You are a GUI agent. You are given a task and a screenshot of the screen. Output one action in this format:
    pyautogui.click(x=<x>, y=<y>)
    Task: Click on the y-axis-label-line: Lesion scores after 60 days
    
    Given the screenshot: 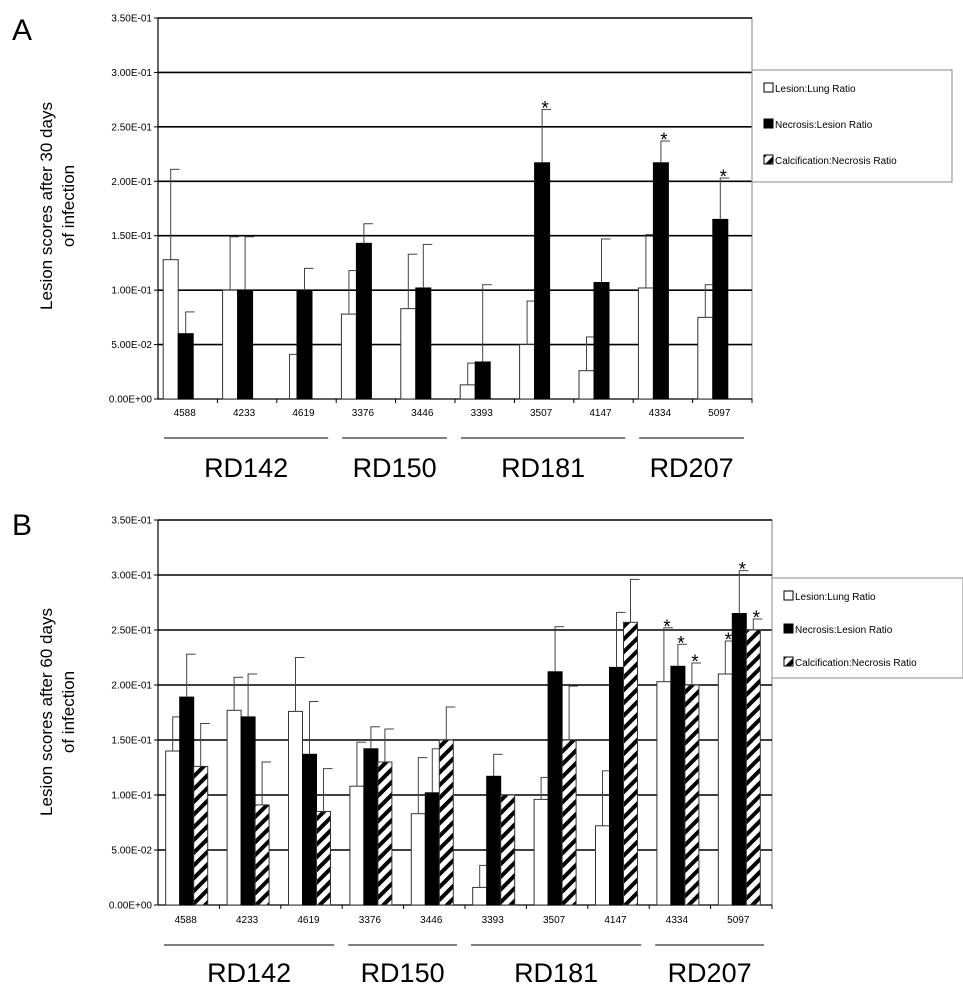 What is the action you would take?
    pyautogui.click(x=46, y=712)
    